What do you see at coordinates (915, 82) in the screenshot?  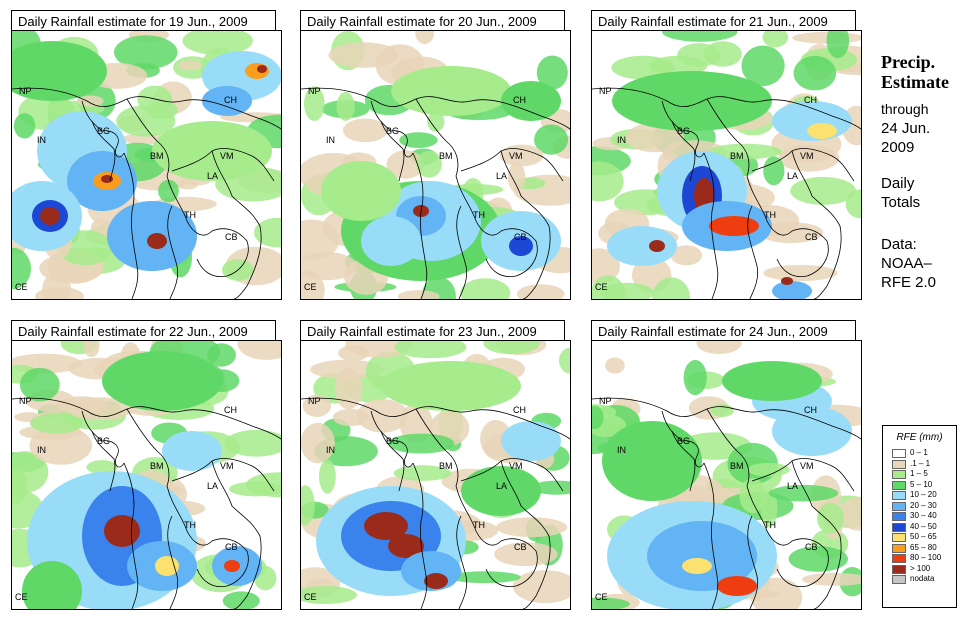 I see `heading-line-2: Estimate` at bounding box center [915, 82].